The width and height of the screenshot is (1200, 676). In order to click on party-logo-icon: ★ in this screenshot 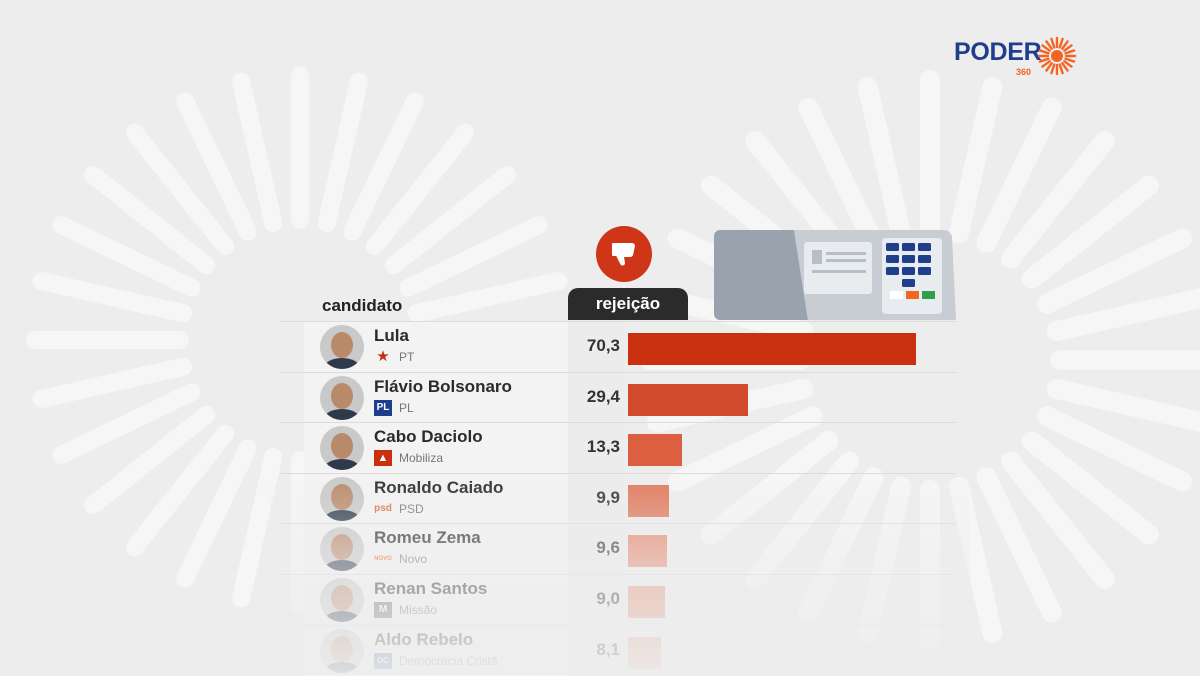, I will do `click(383, 356)`.